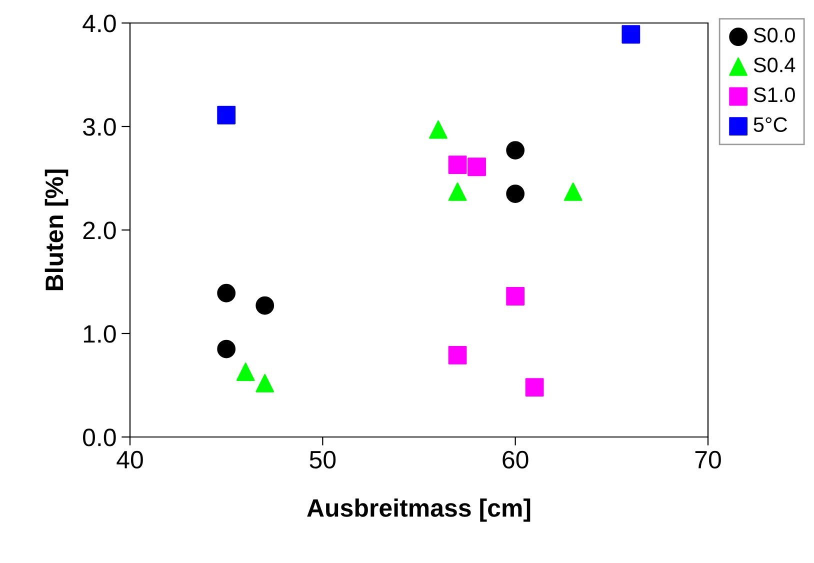  Describe the element at coordinates (323, 459) in the screenshot. I see `x-tick-label: 50` at that location.